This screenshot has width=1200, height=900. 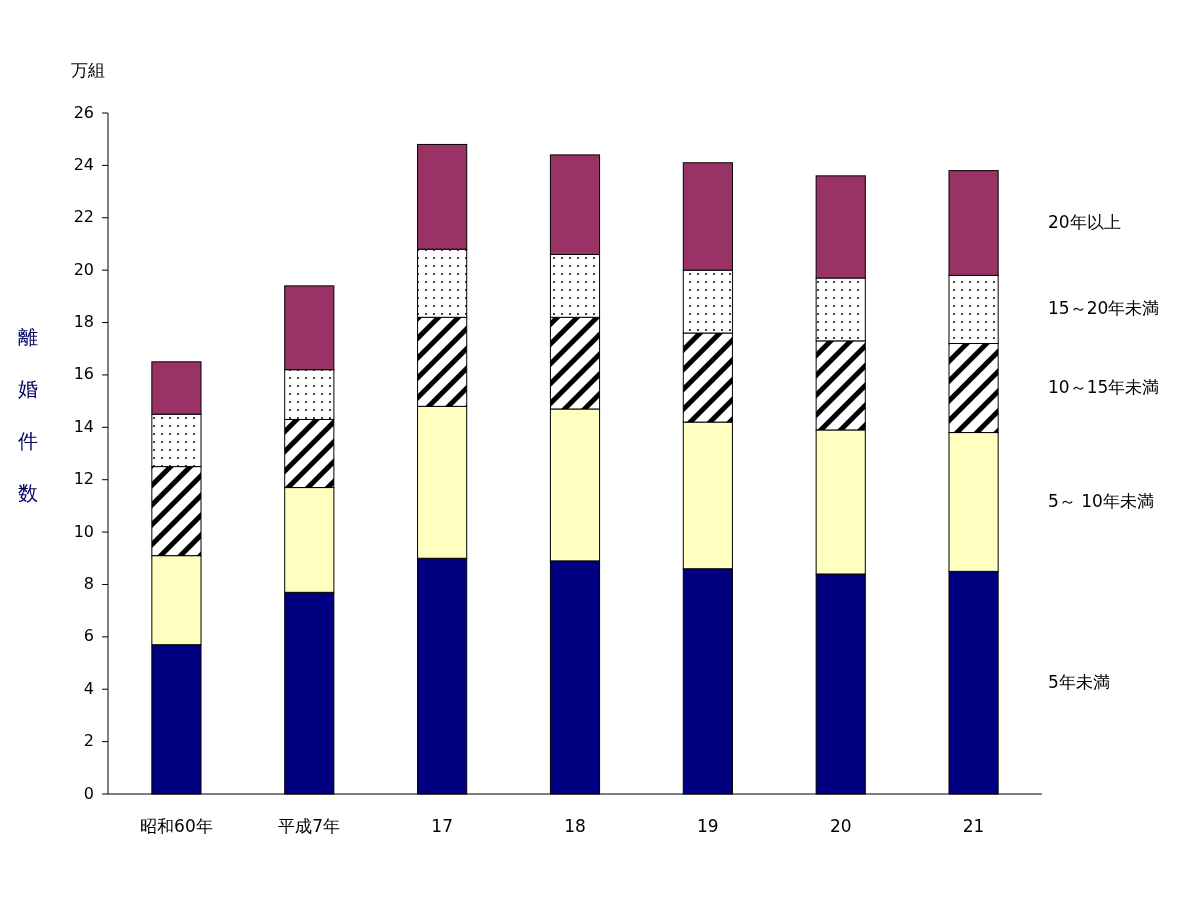 I want to click on y-tick-label: 18, so click(x=83, y=322).